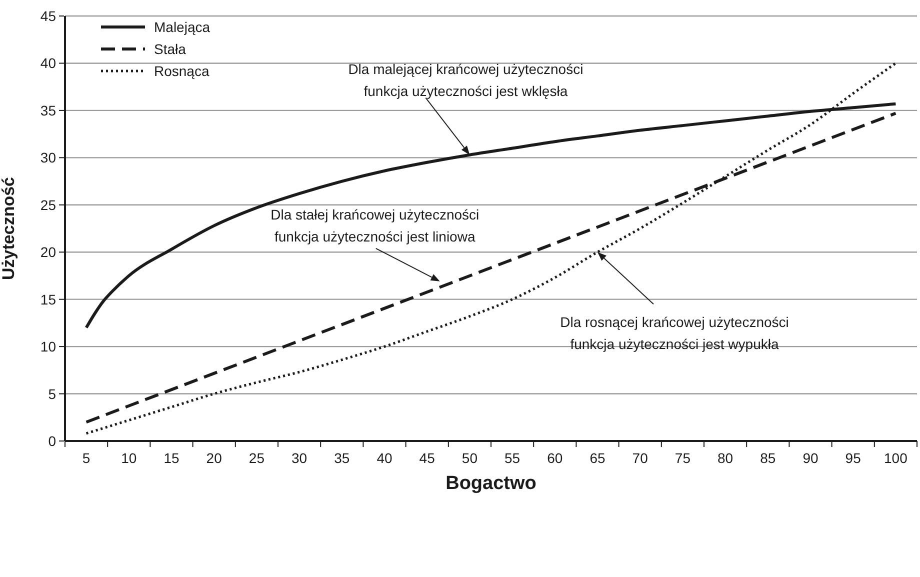 This screenshot has width=920, height=577. Describe the element at coordinates (172, 458) in the screenshot. I see `x-tick-label: 15` at that location.